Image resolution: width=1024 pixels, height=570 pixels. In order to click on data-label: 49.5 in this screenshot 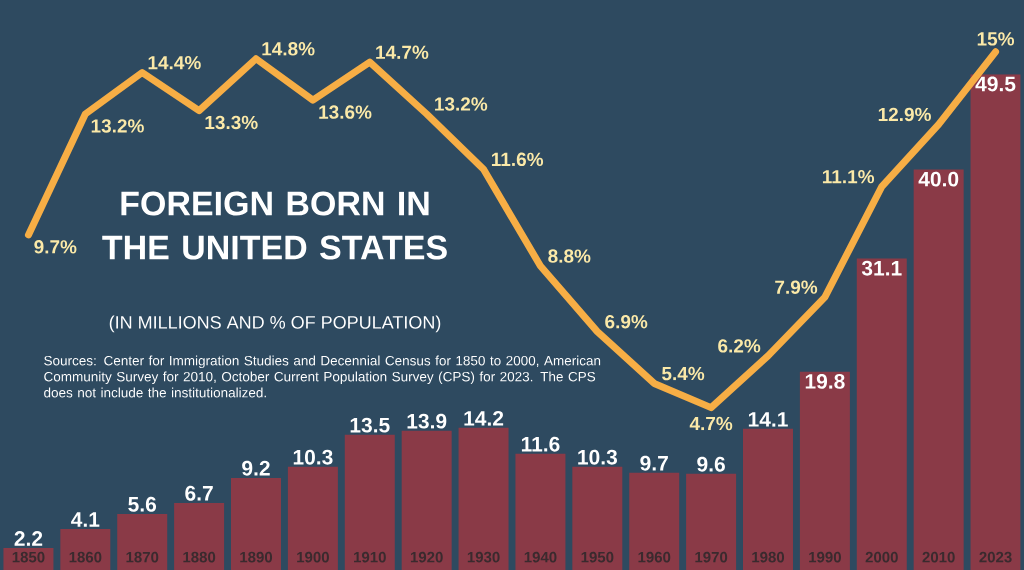, I will do `click(995, 84)`.